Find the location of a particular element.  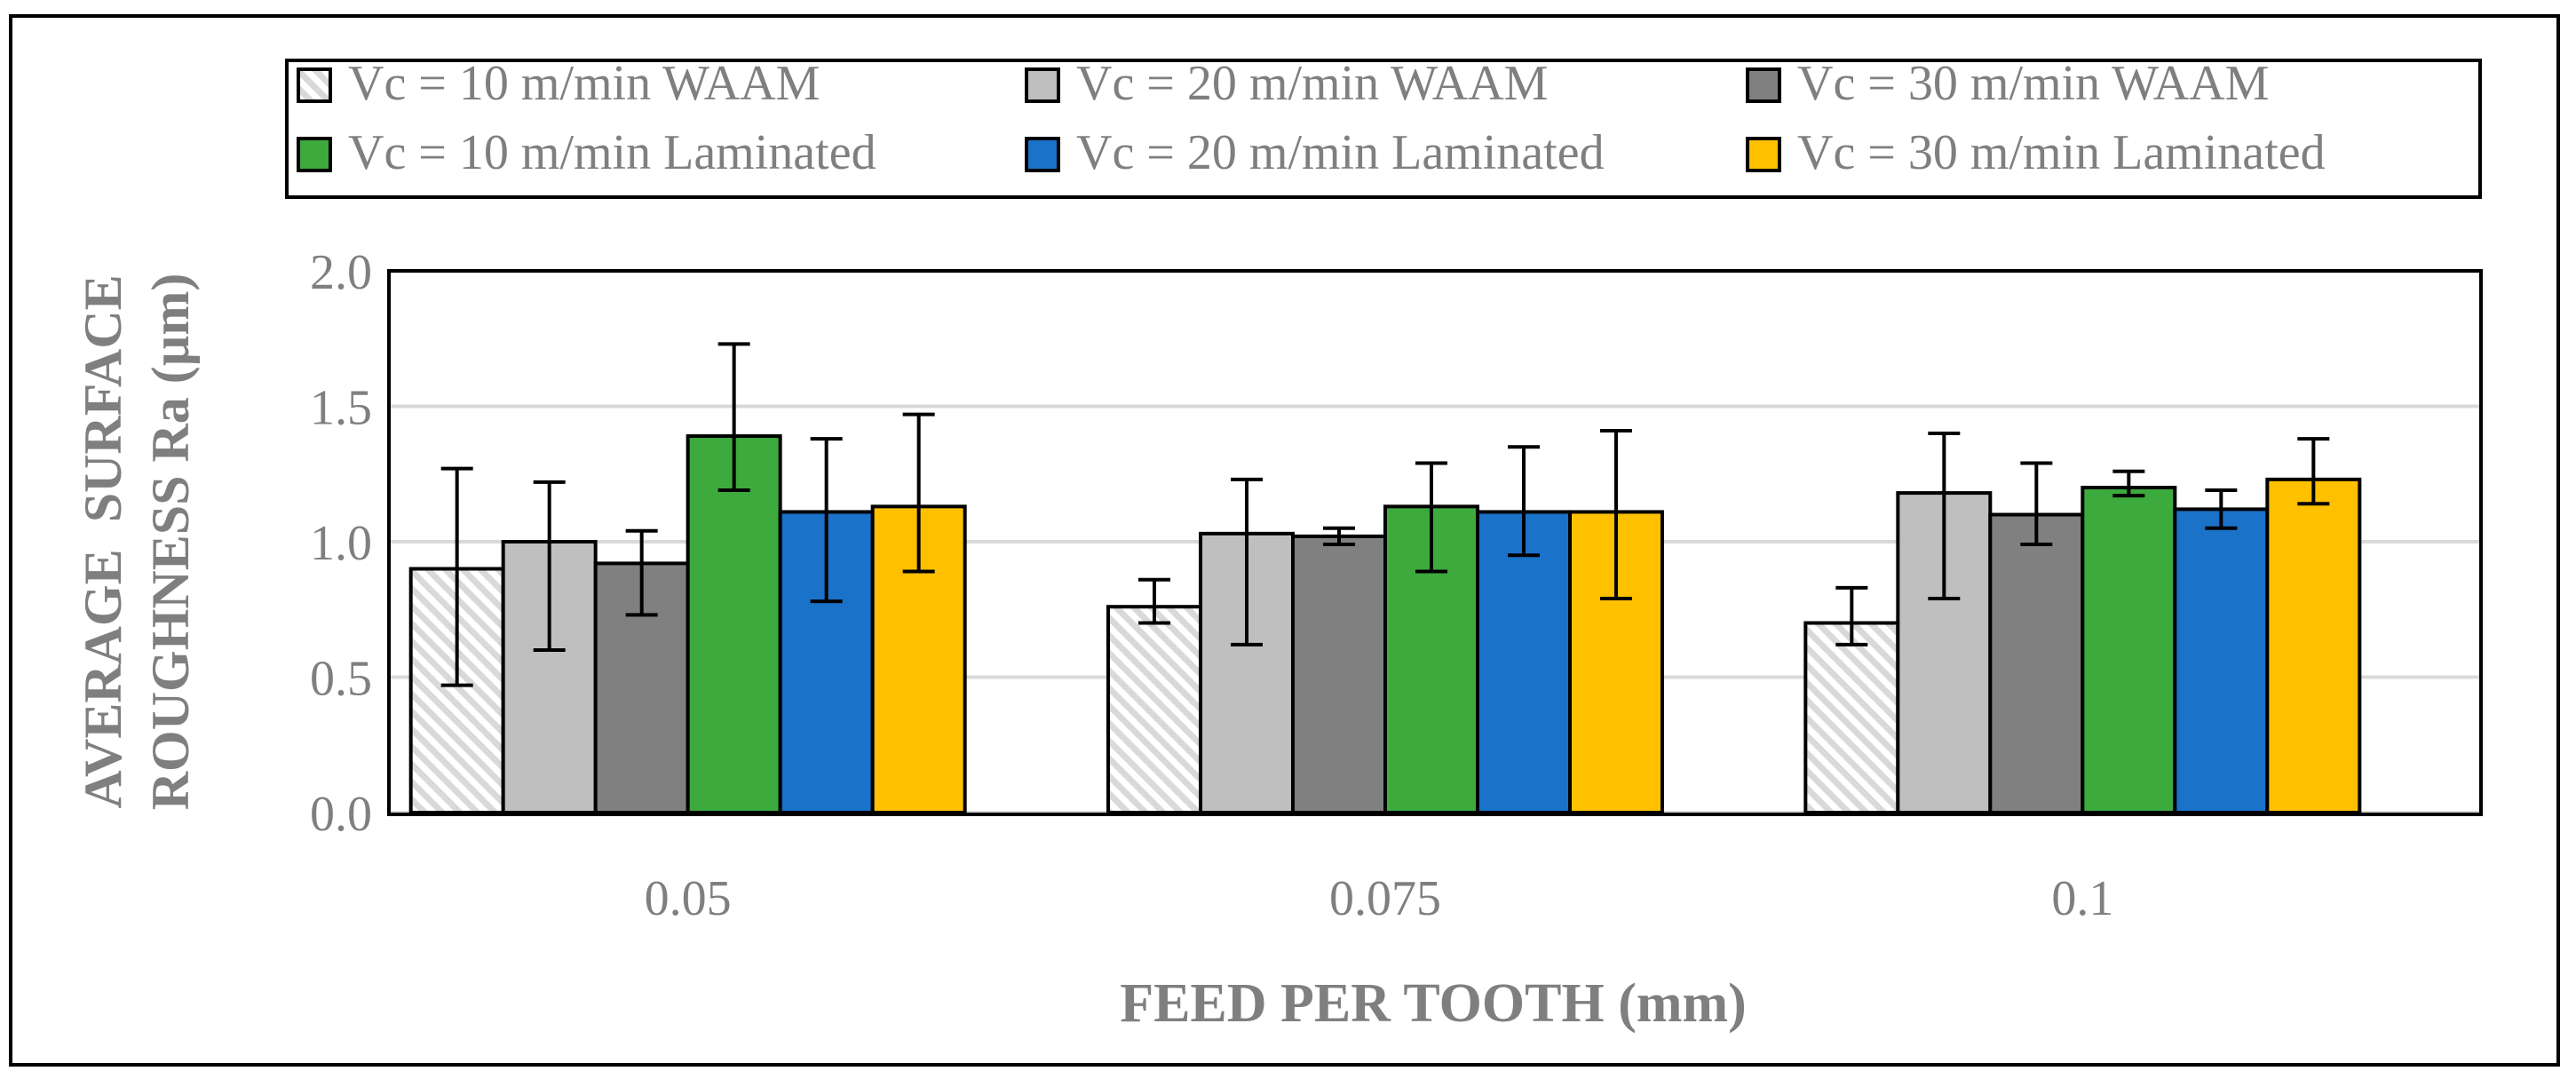

y-tick-labels: 0.0 0.5 1.0 1.5 2.0 is located at coordinates (341, 543).